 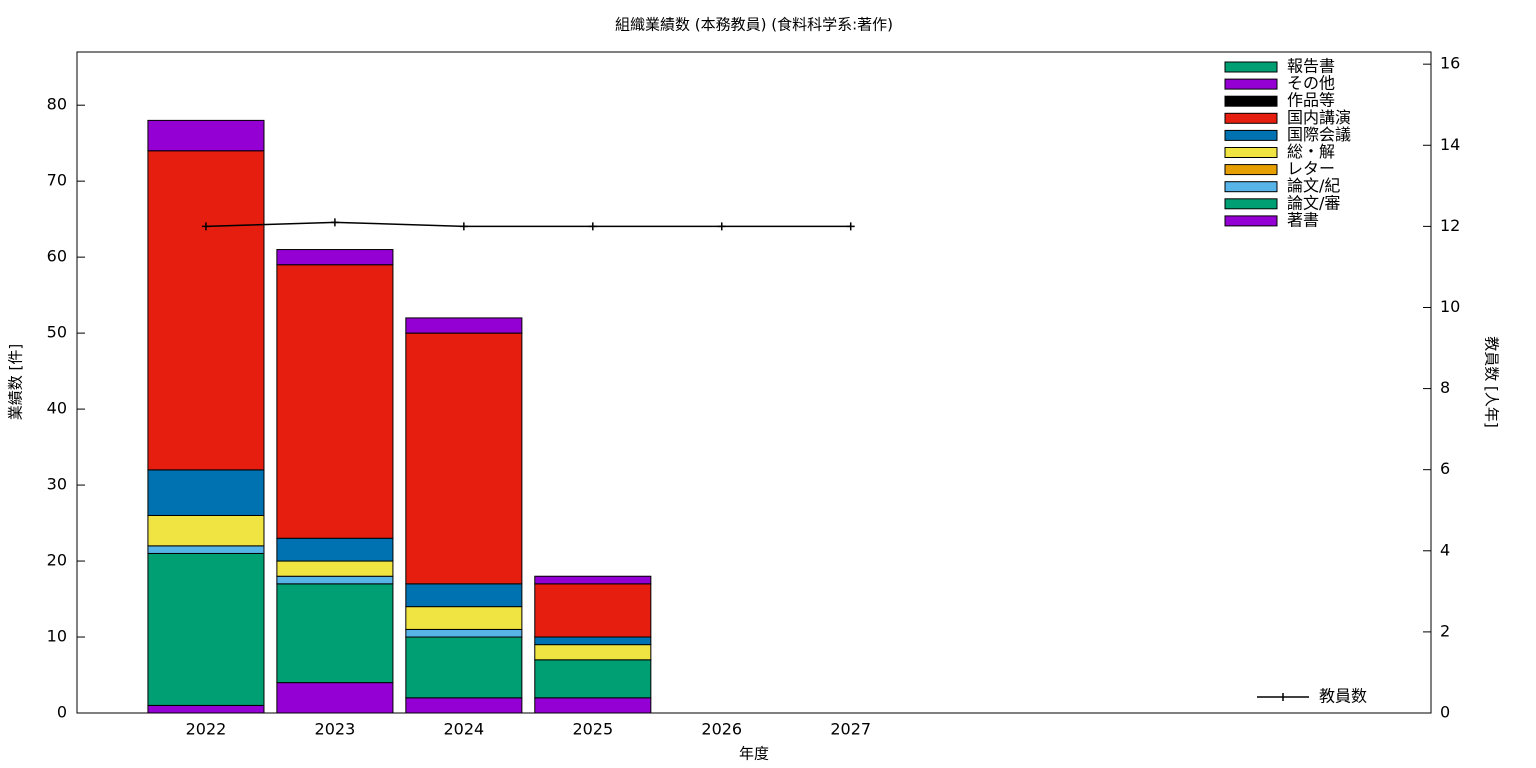 What do you see at coordinates (1445, 630) in the screenshot?
I see `y2-tick-label: 2` at bounding box center [1445, 630].